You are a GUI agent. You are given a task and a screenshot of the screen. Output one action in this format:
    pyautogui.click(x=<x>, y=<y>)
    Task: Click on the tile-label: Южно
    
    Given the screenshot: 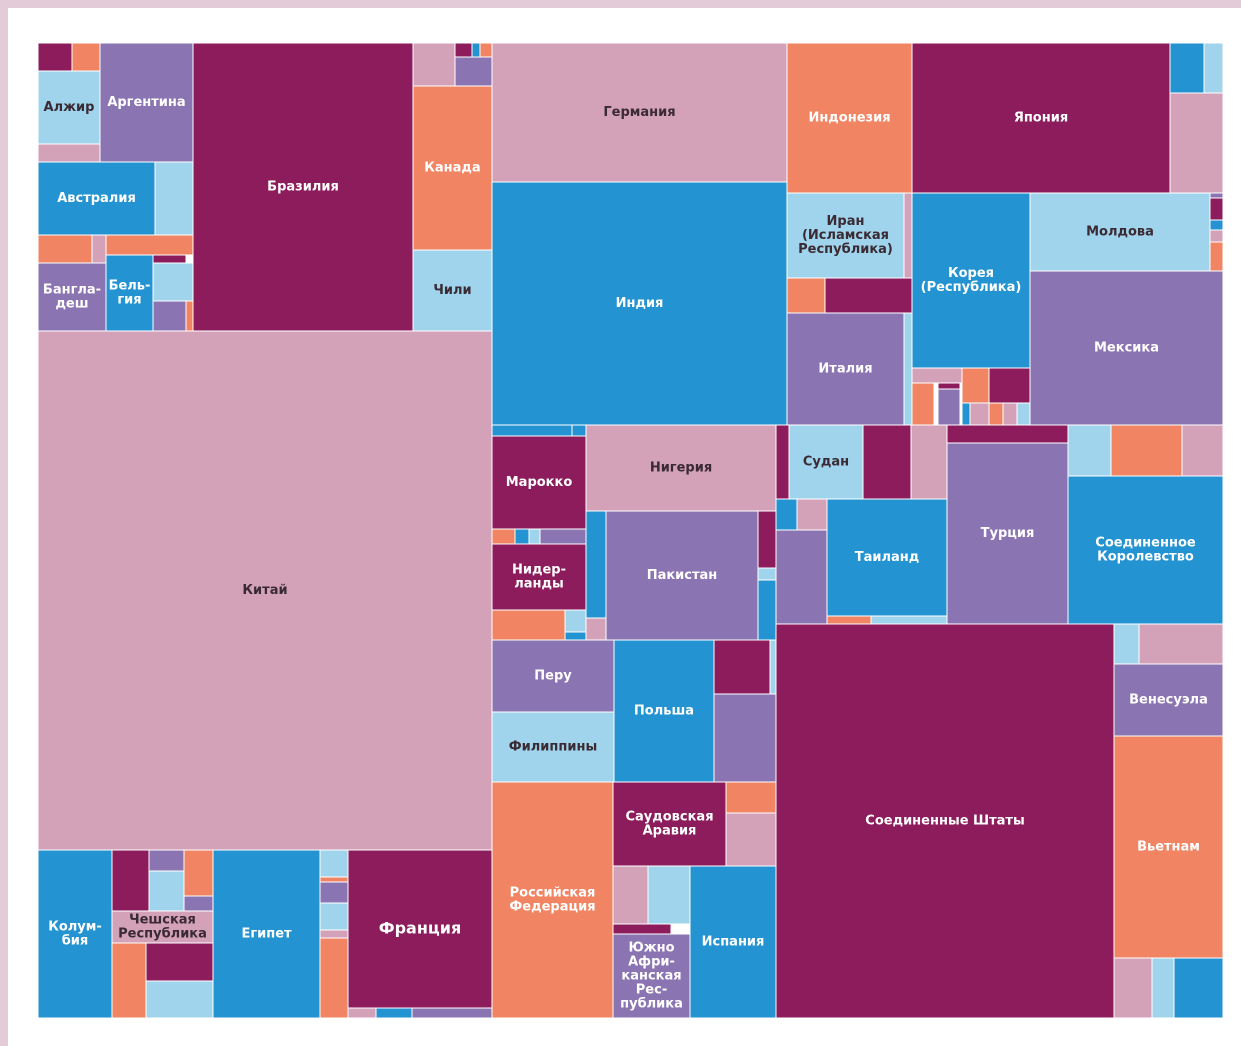 What is the action you would take?
    pyautogui.click(x=651, y=948)
    